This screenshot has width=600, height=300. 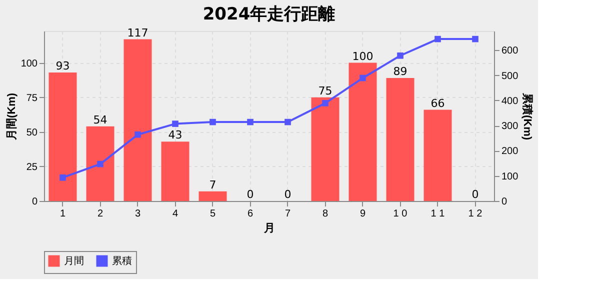 I want to click on y2-tick-label: 0, so click(x=505, y=202).